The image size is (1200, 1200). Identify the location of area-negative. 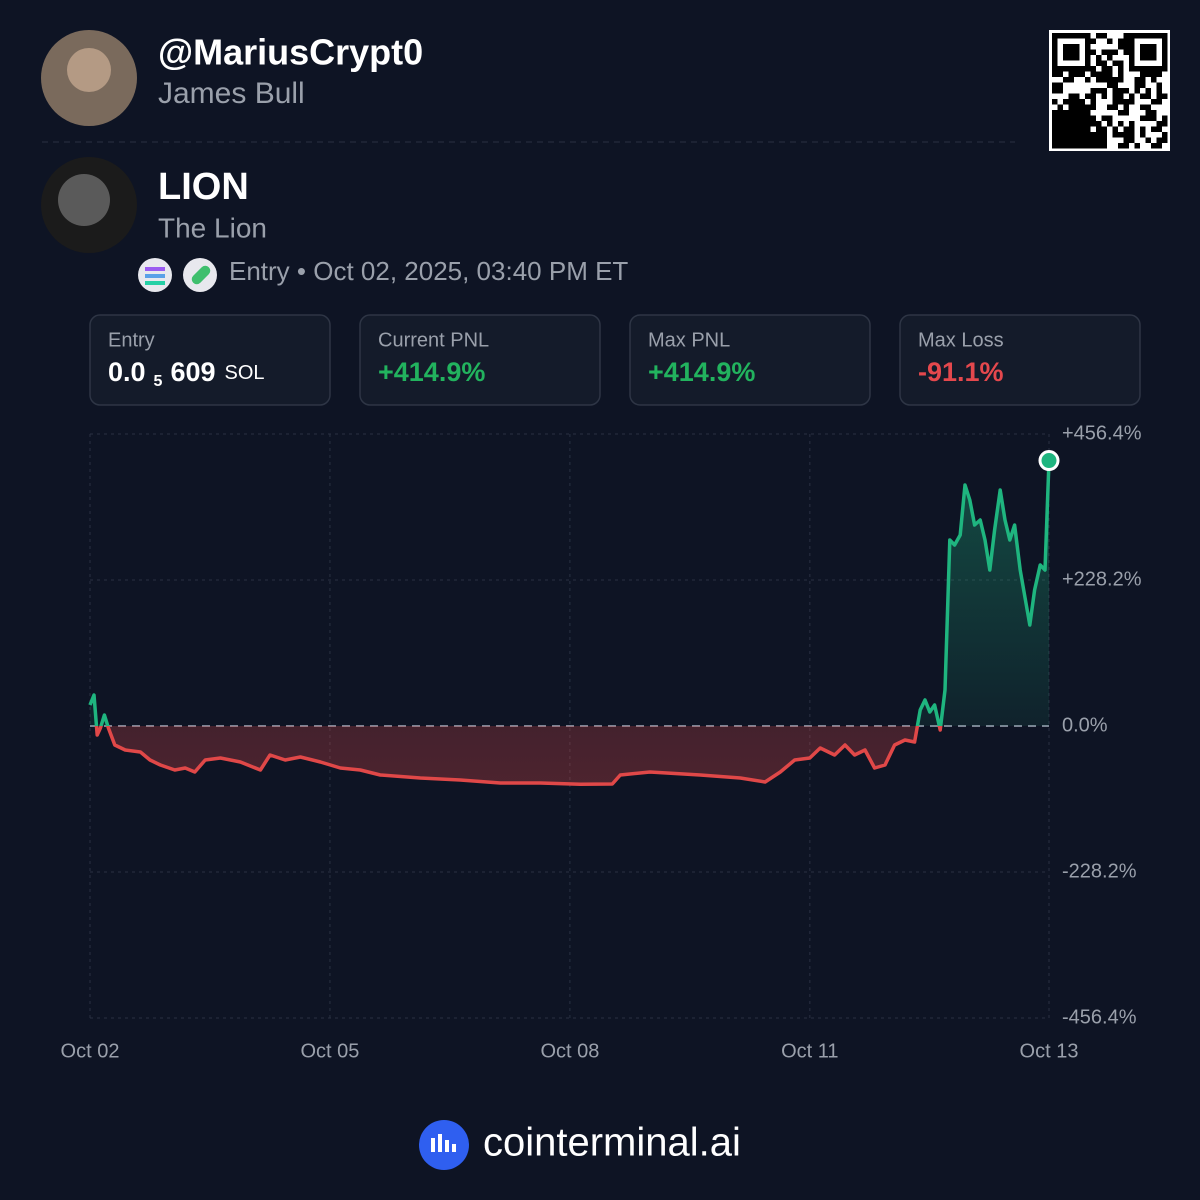
(569, 755).